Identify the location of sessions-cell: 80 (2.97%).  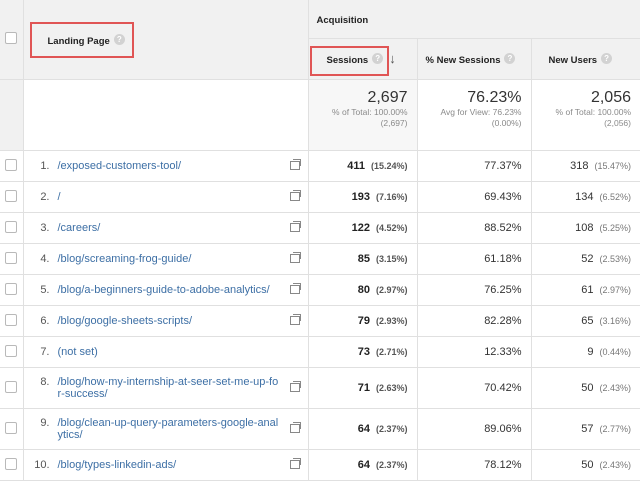
(363, 290).